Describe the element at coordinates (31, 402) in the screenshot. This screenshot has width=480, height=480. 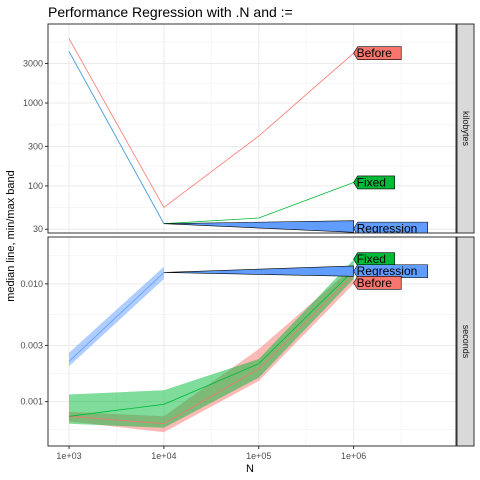
I see `y-tick-label: 0.001` at that location.